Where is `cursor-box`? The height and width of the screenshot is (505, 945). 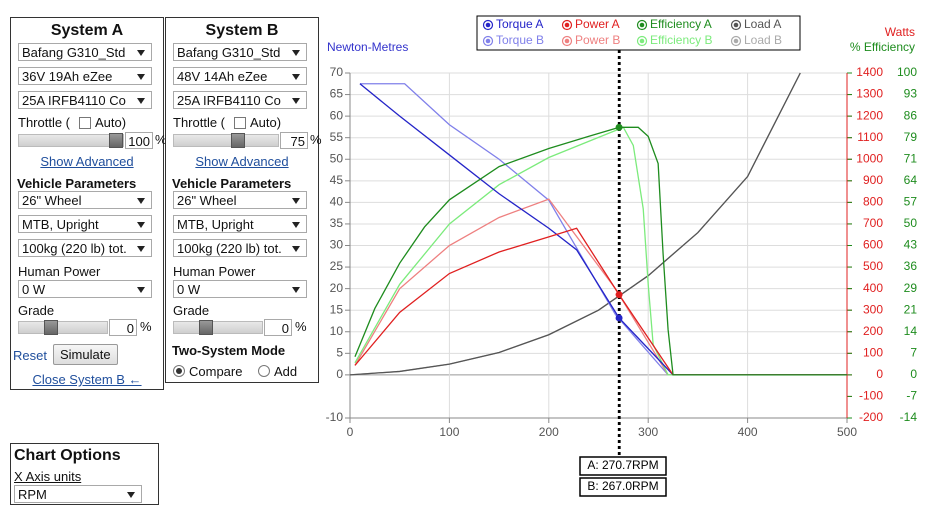 cursor-box is located at coordinates (623, 487).